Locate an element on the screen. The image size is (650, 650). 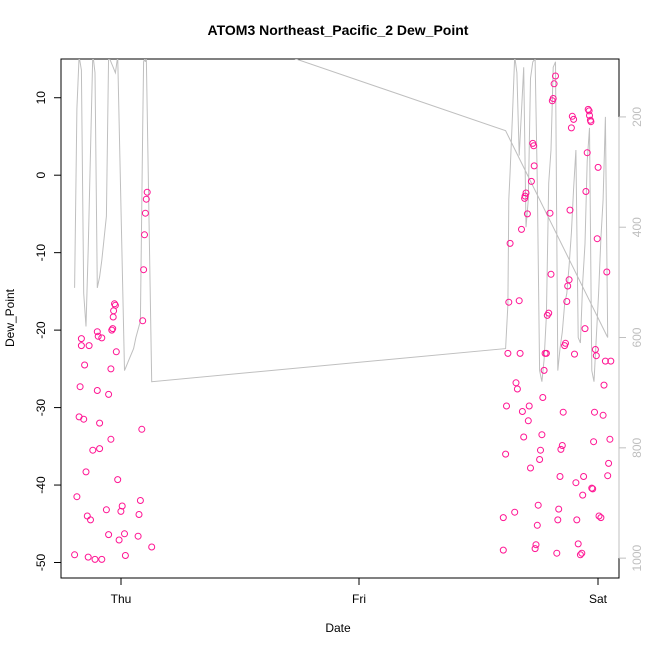
y2-tick-label: 600 is located at coordinates (637, 337).